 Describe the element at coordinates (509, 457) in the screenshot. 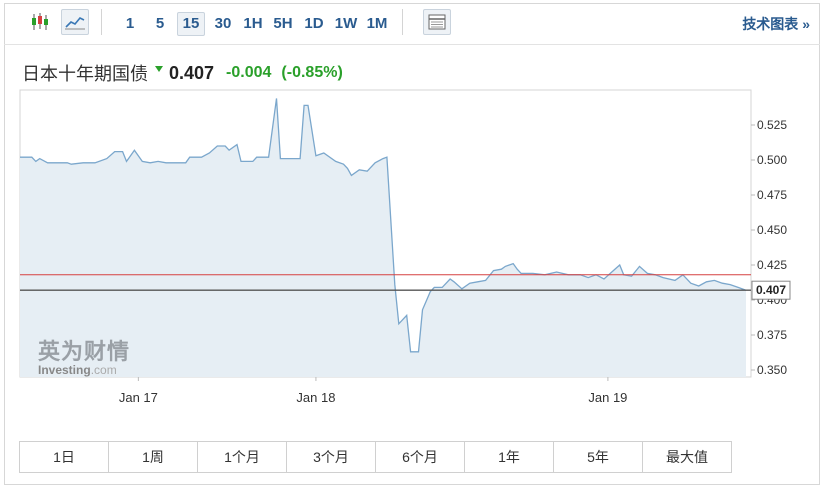

I see `range-1y-button: 1年` at that location.